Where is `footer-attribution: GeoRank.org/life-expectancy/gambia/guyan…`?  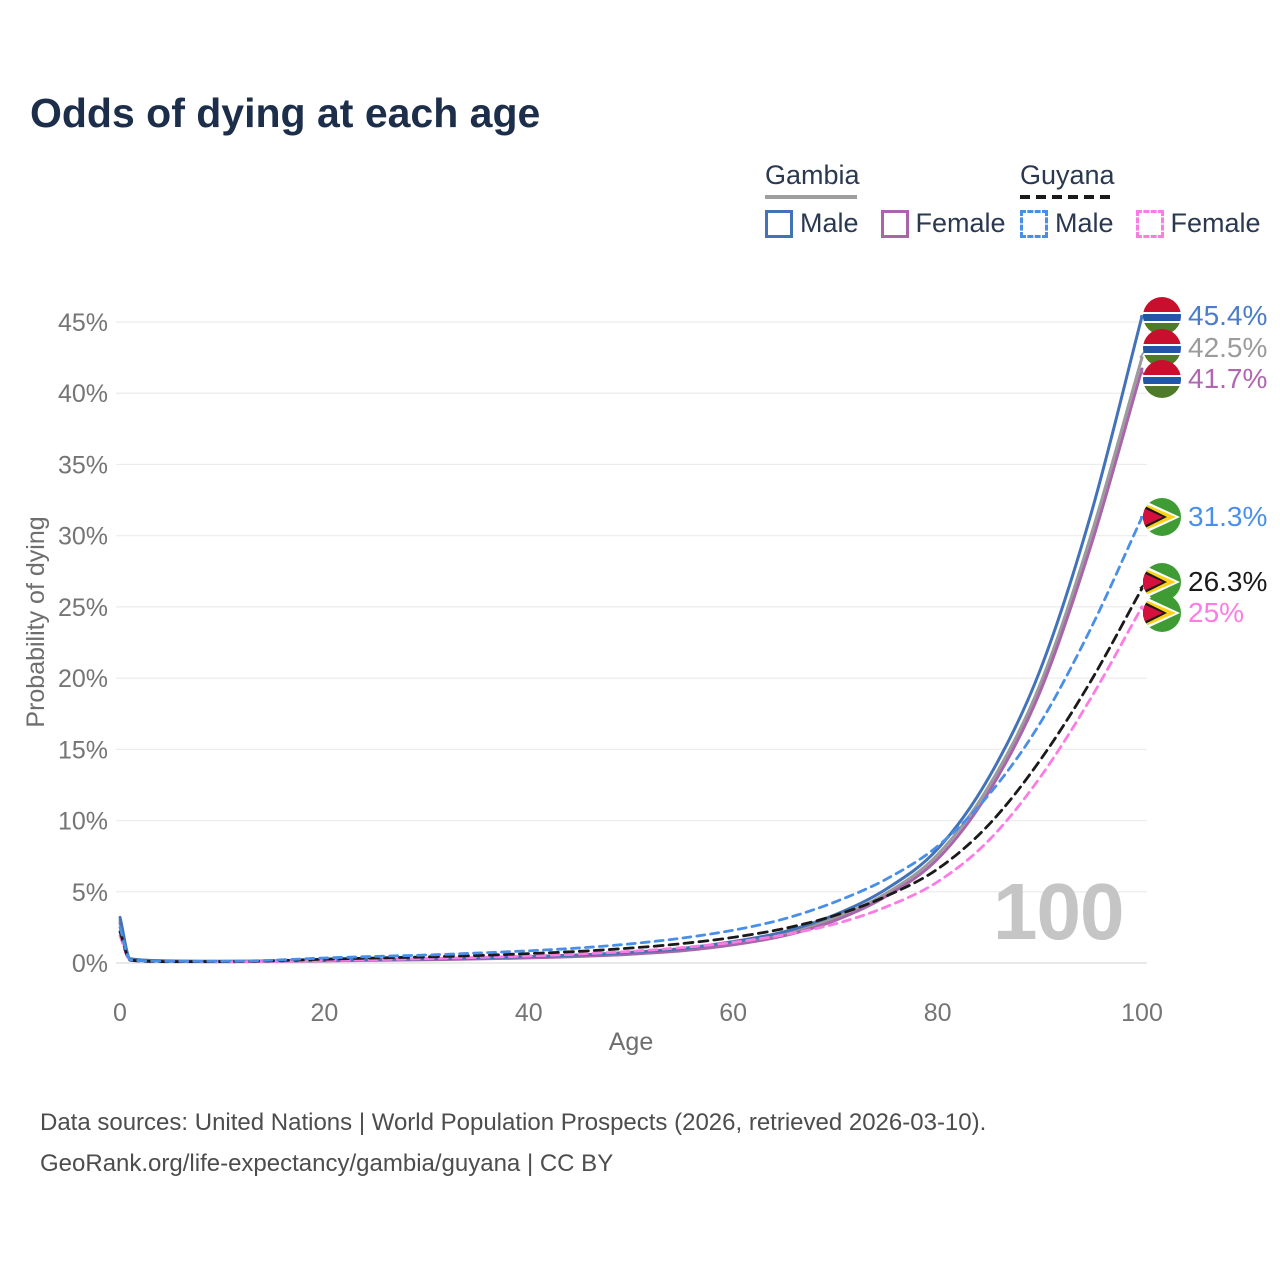 footer-attribution: GeoRank.org/life-expectancy/gambia/guyan… is located at coordinates (327, 1163).